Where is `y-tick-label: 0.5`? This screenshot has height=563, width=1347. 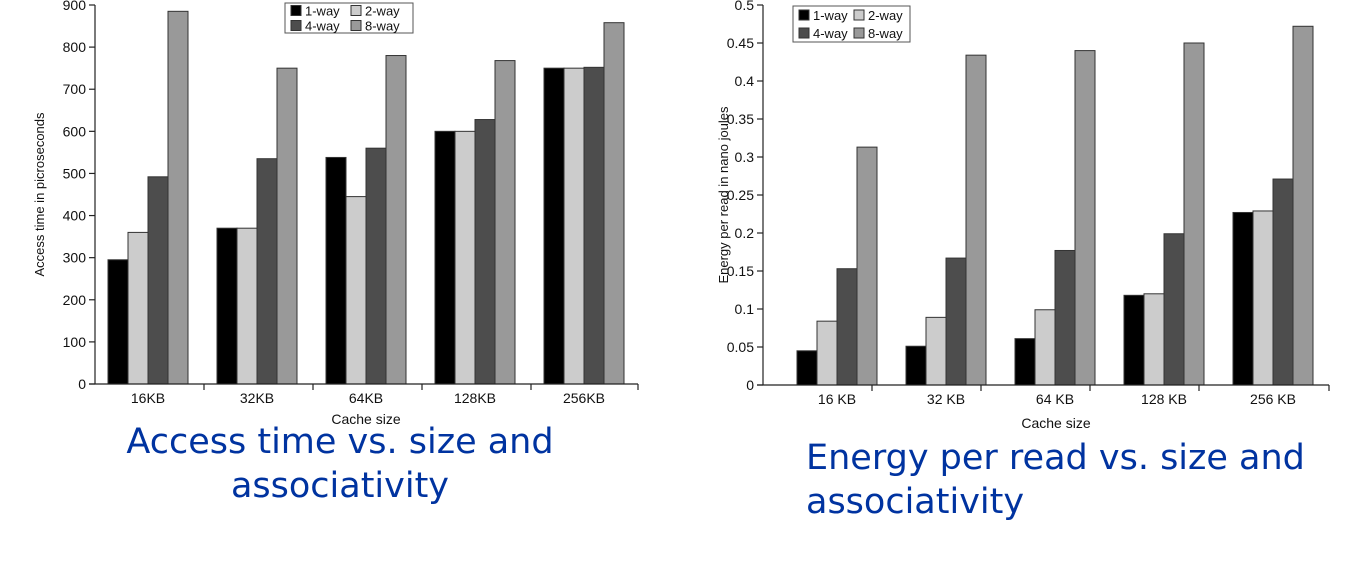 y-tick-label: 0.5 is located at coordinates (745, 6).